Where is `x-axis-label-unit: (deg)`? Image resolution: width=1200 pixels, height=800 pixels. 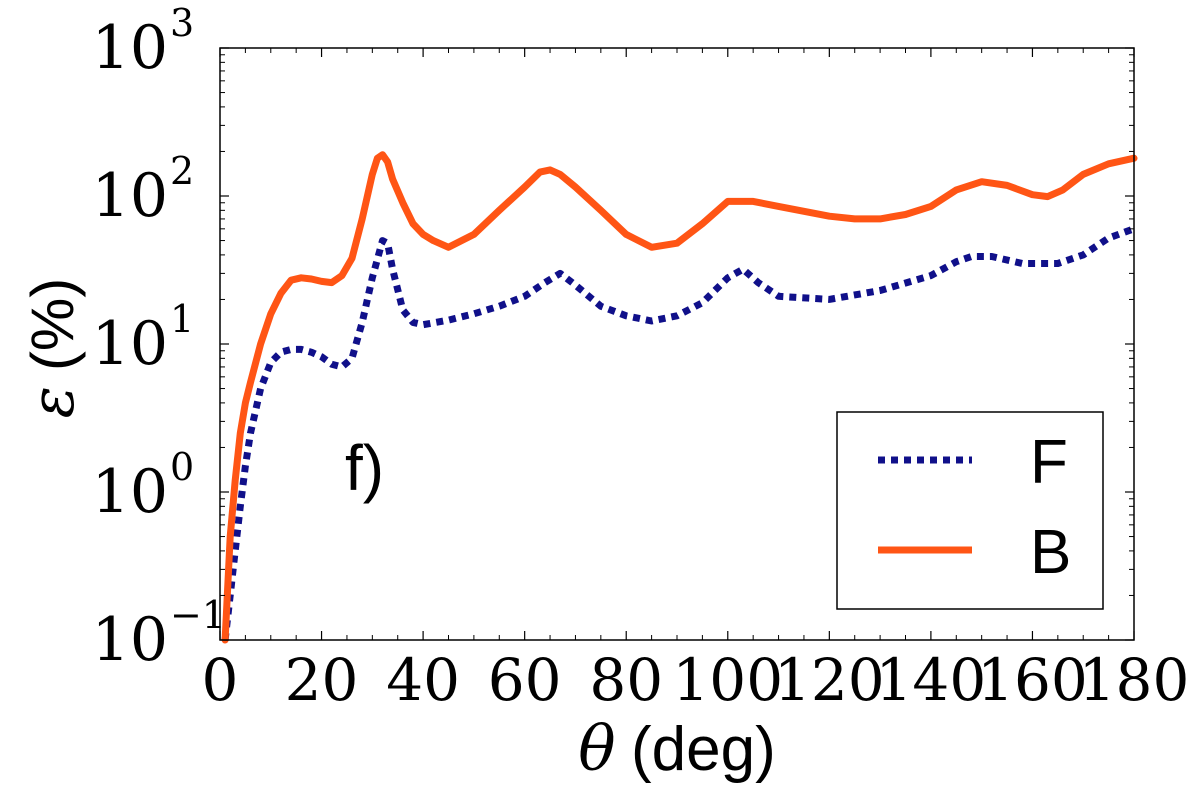 x-axis-label-unit: (deg) is located at coordinates (703, 749).